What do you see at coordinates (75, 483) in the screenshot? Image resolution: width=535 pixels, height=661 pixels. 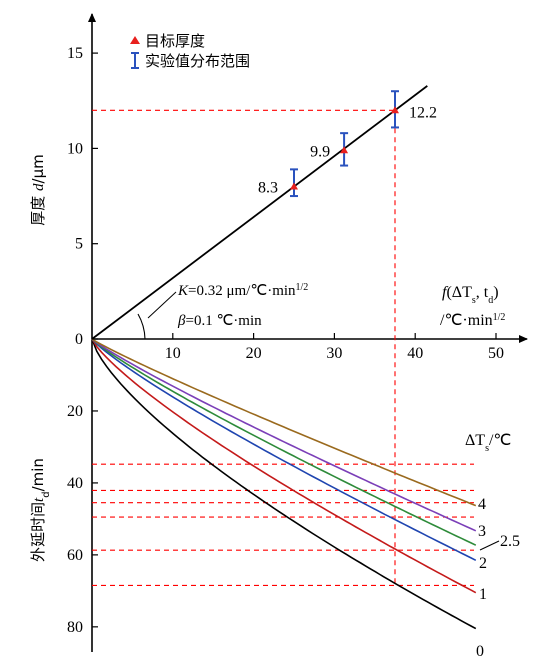 I see `bottom-y-tick-label: 40` at bounding box center [75, 483].